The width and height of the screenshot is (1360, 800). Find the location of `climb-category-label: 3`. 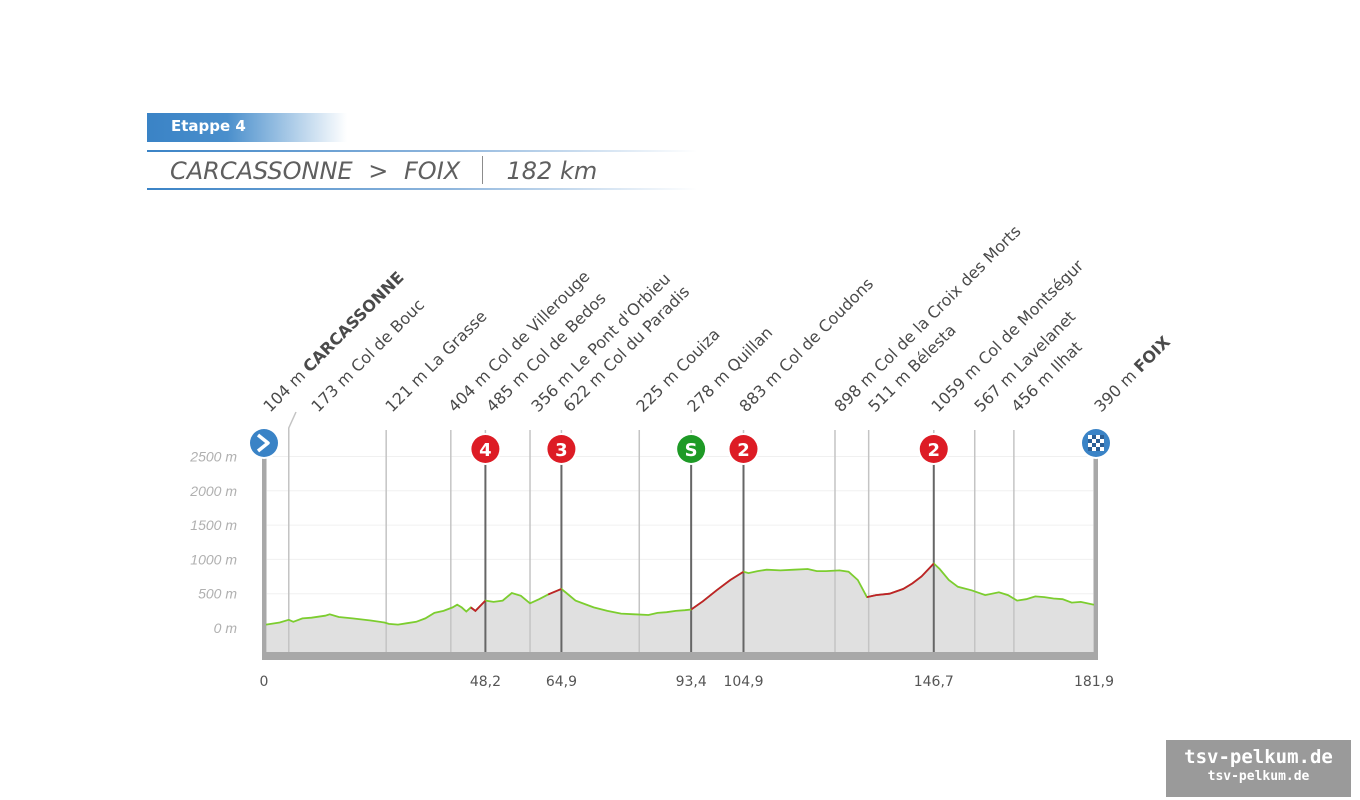

climb-category-label: 3 is located at coordinates (561, 450).